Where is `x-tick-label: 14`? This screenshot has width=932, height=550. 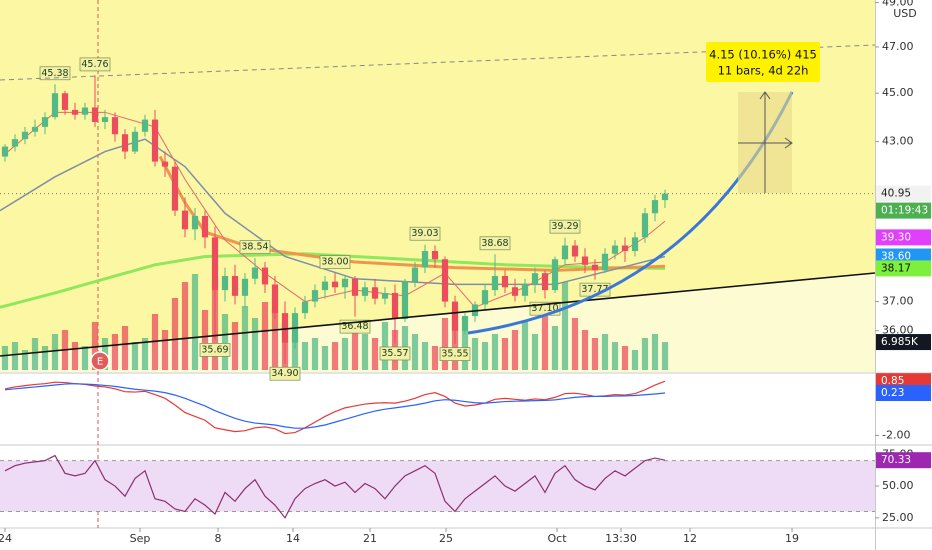
x-tick-label: 14 is located at coordinates (293, 538).